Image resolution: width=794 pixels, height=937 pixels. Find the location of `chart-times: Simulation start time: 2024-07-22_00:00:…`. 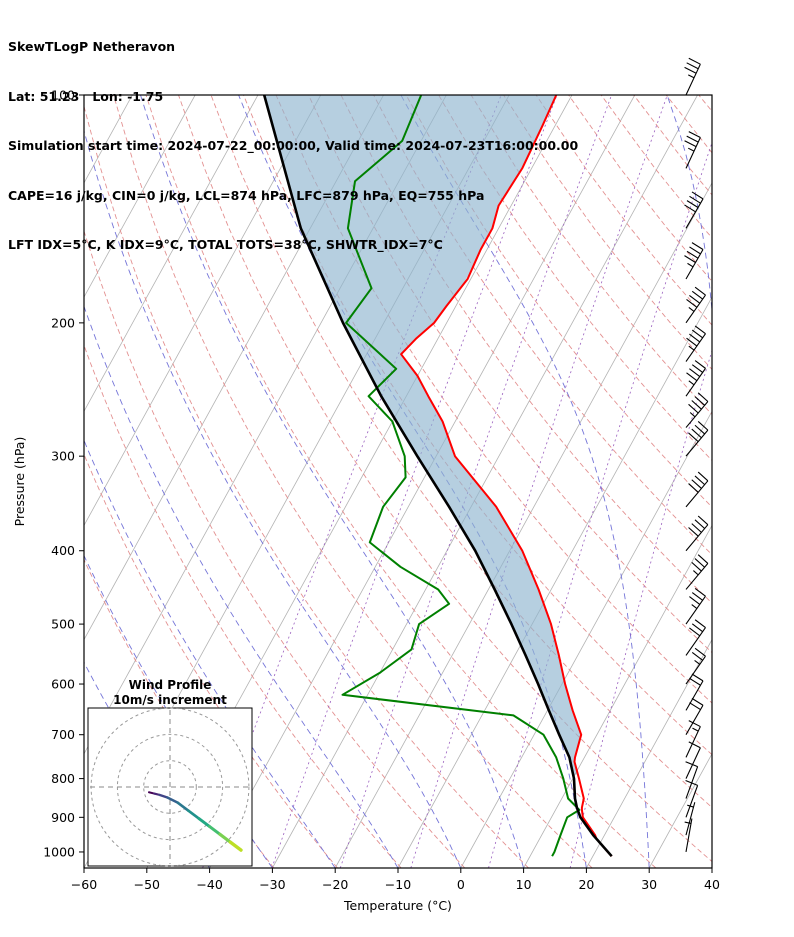

chart-times: Simulation start time: 2024-07-22_00:00:… is located at coordinates (293, 145).